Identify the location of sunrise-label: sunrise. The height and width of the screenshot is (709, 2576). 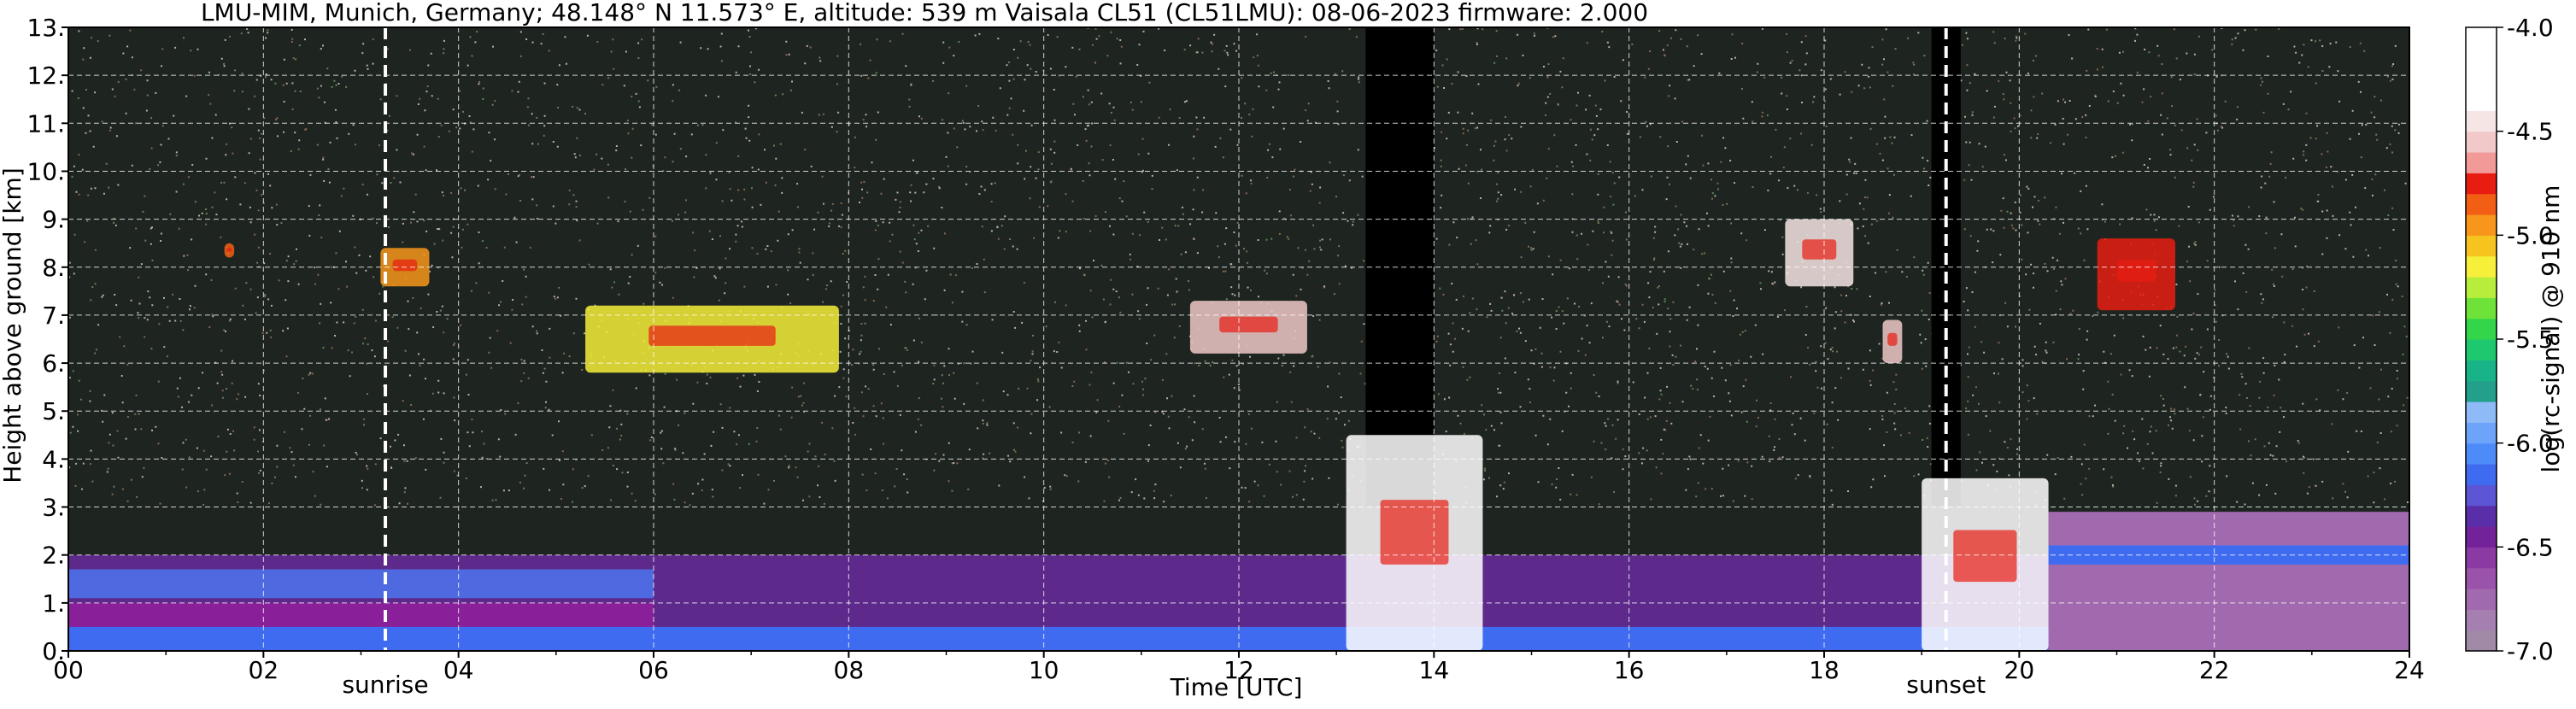
(385, 685).